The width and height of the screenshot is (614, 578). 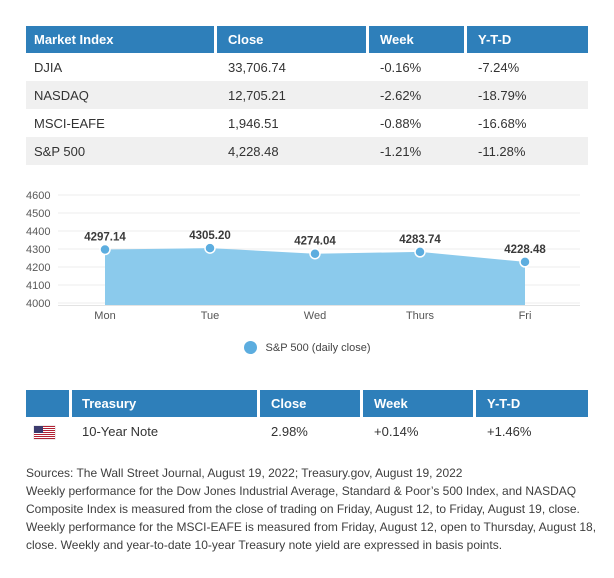 What do you see at coordinates (527, 39) in the screenshot?
I see `market-table-header-ytd: Y-T-D` at bounding box center [527, 39].